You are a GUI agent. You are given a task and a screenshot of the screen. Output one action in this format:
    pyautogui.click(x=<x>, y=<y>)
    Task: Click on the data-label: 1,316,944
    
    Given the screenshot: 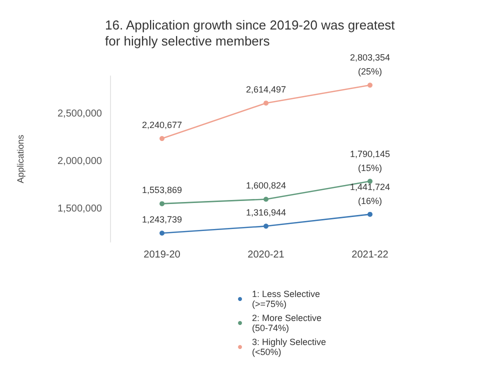 What is the action you would take?
    pyautogui.click(x=266, y=213)
    